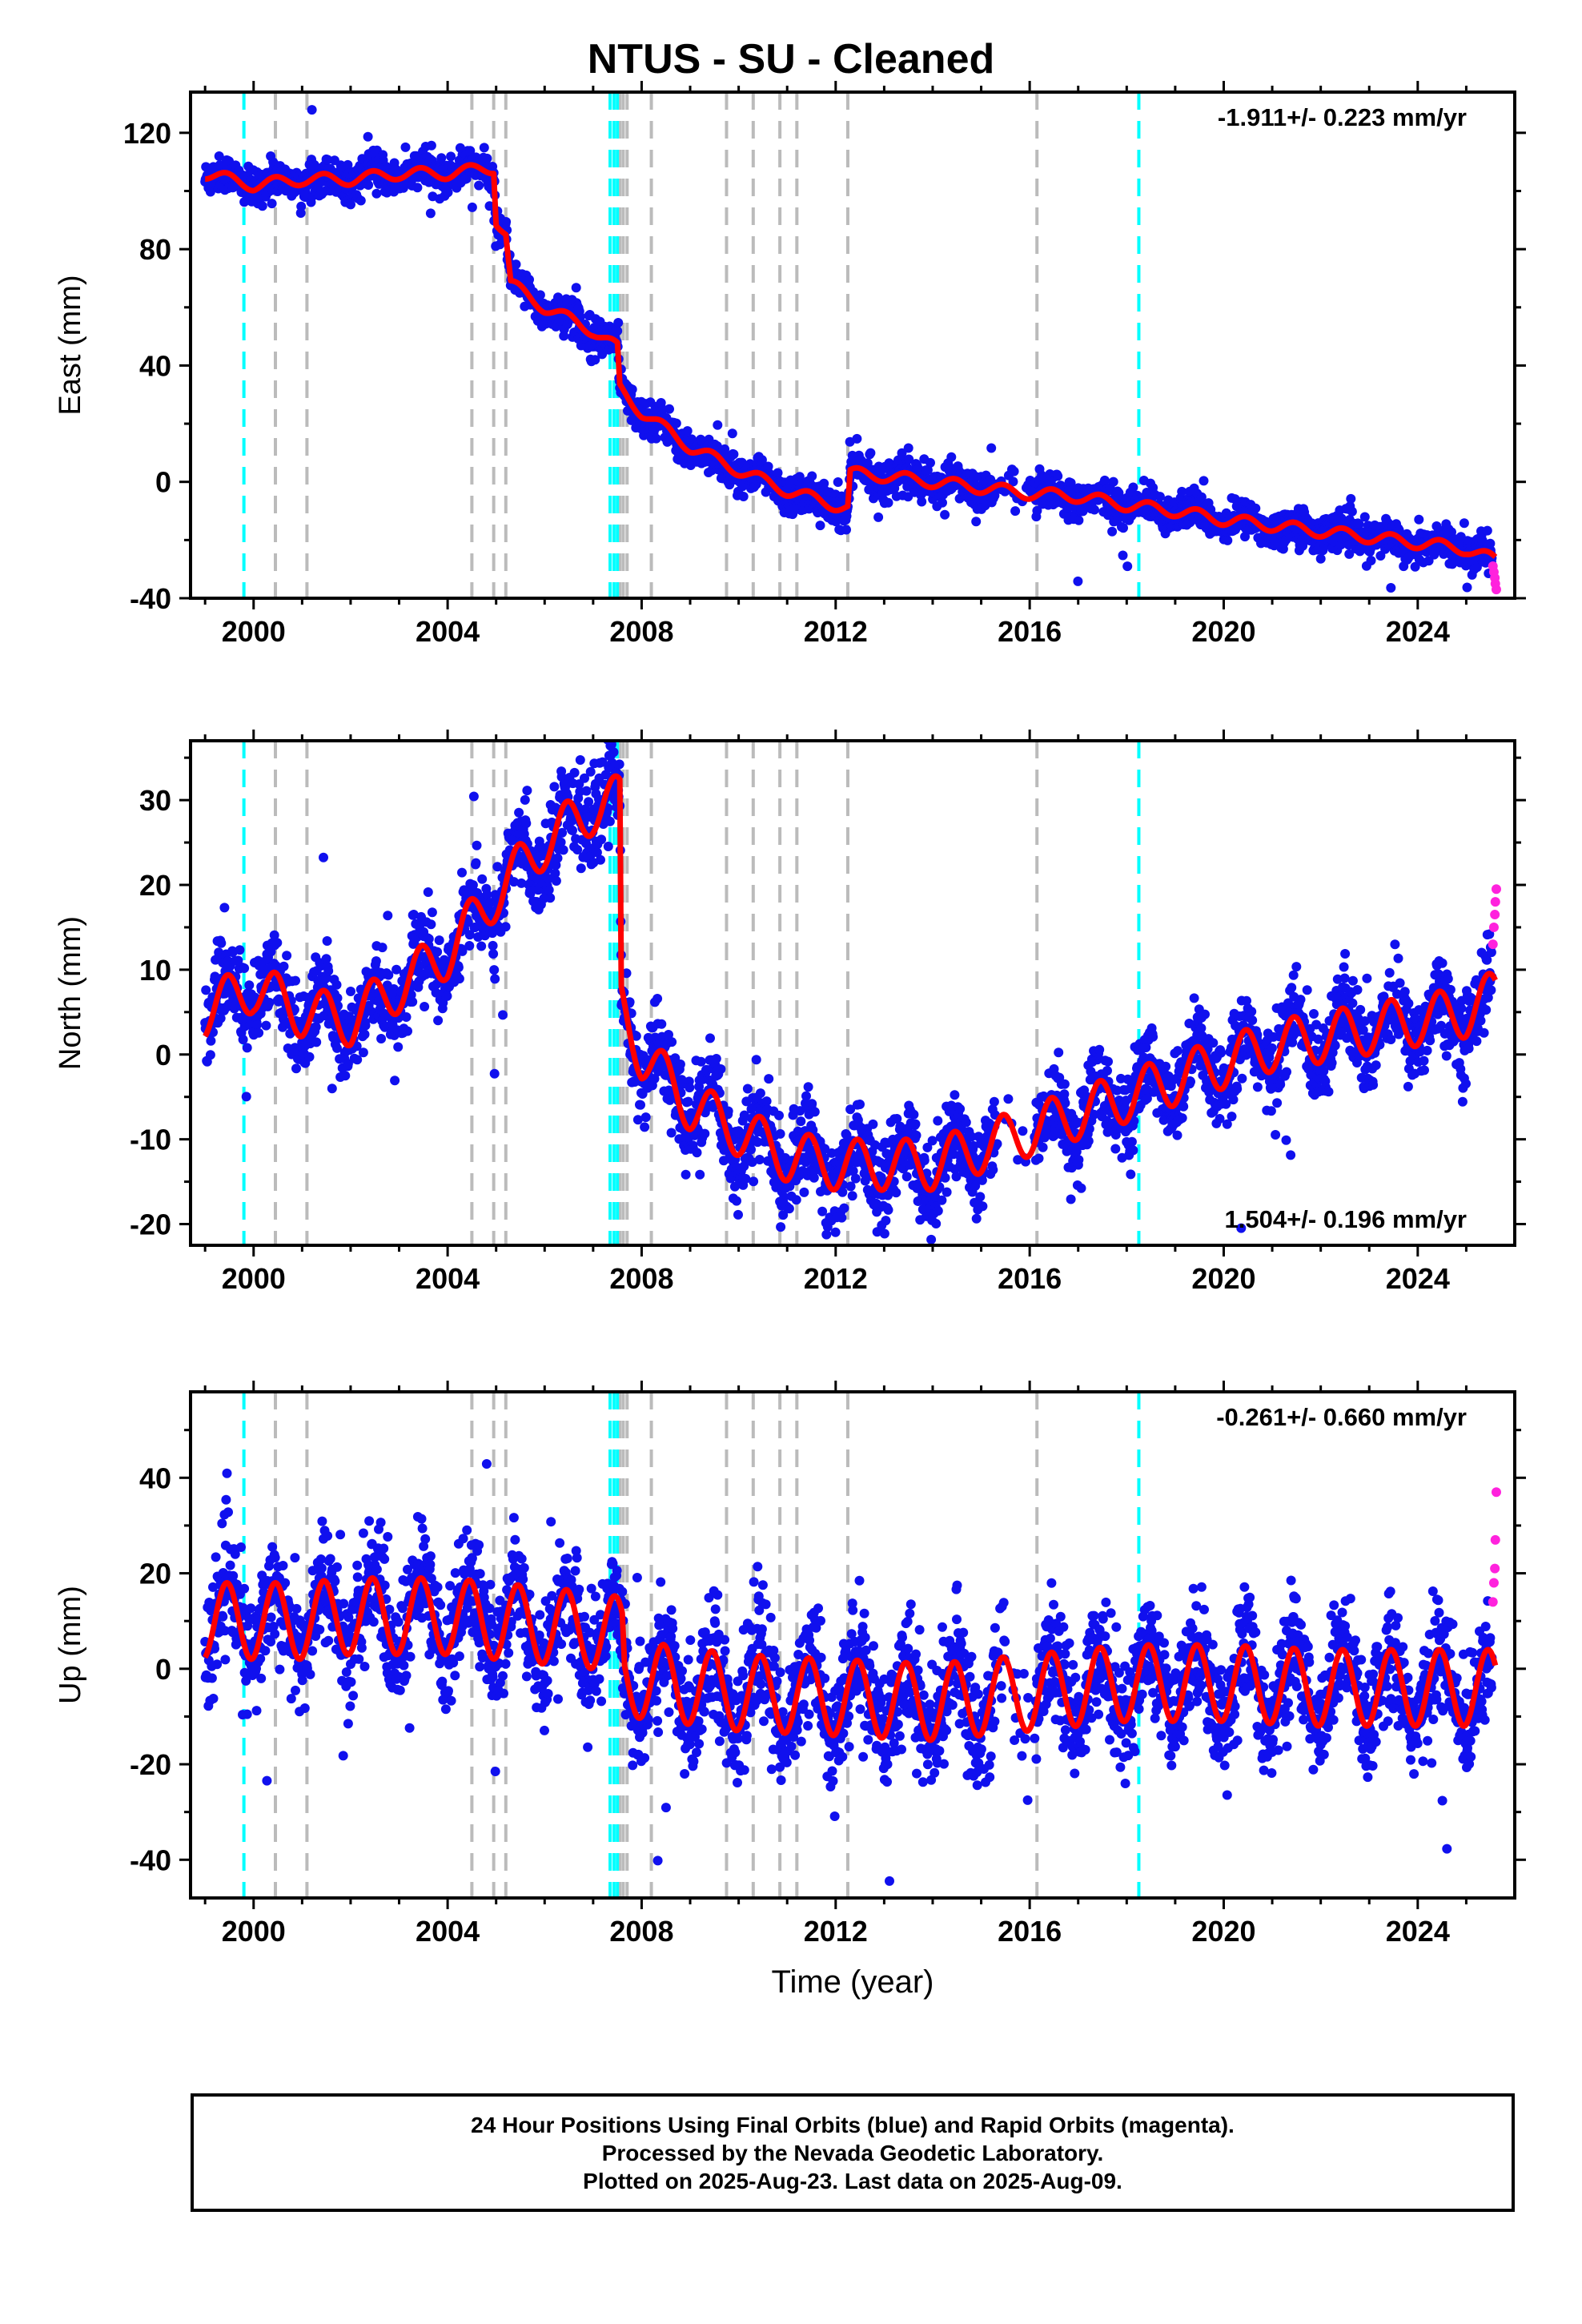 The image size is (1582, 2324). I want to click on east-rate-label: -1.911+/- 0.223 mm/yr, so click(1342, 117).